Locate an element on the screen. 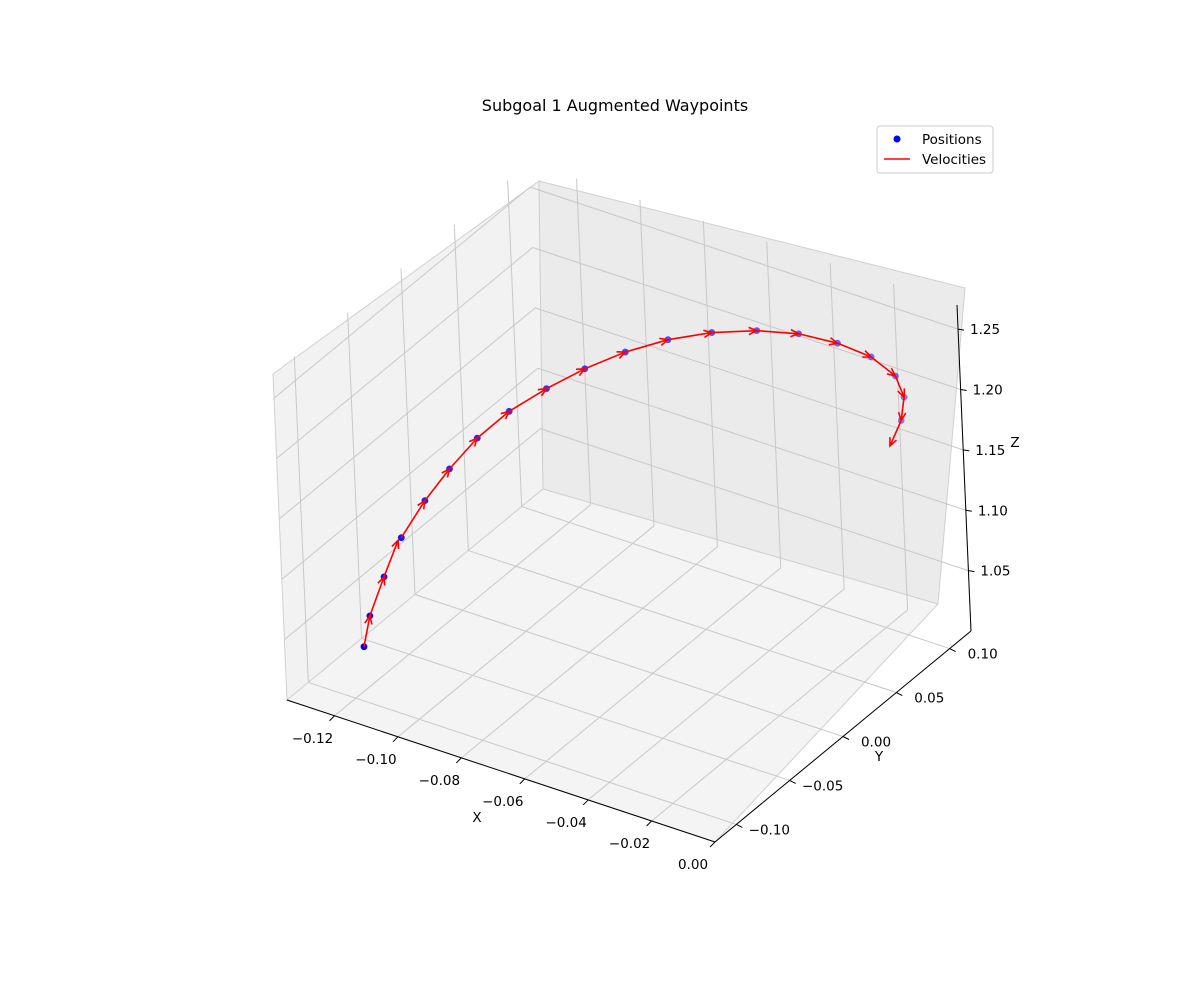  x-tick-label: −0.06 is located at coordinates (502, 802).